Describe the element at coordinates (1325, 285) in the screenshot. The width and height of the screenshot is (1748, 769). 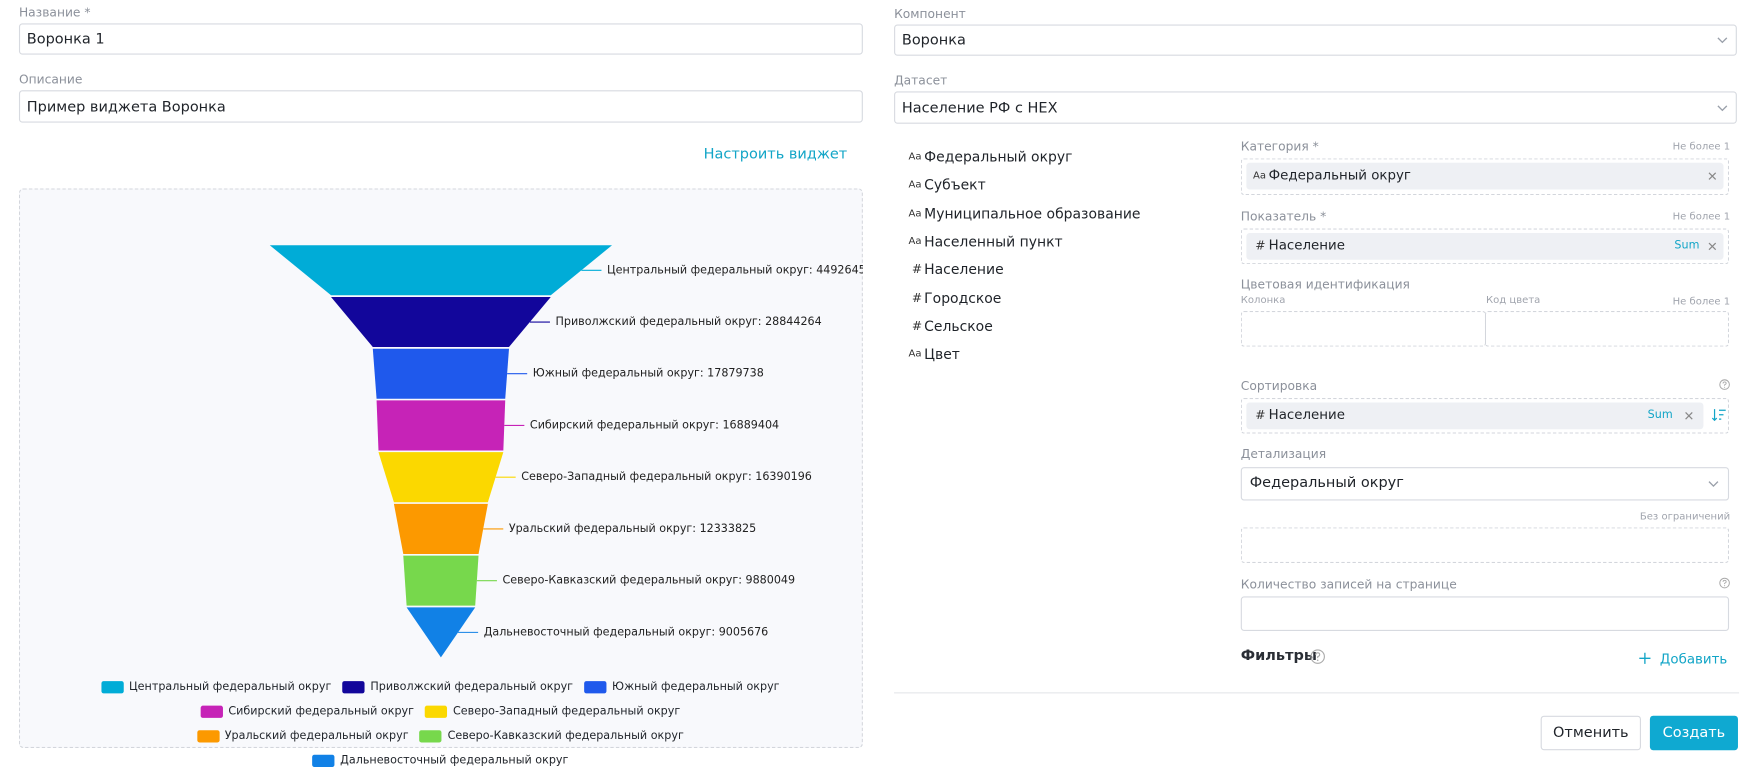
I see `field-label: Цветовая идентификация` at that location.